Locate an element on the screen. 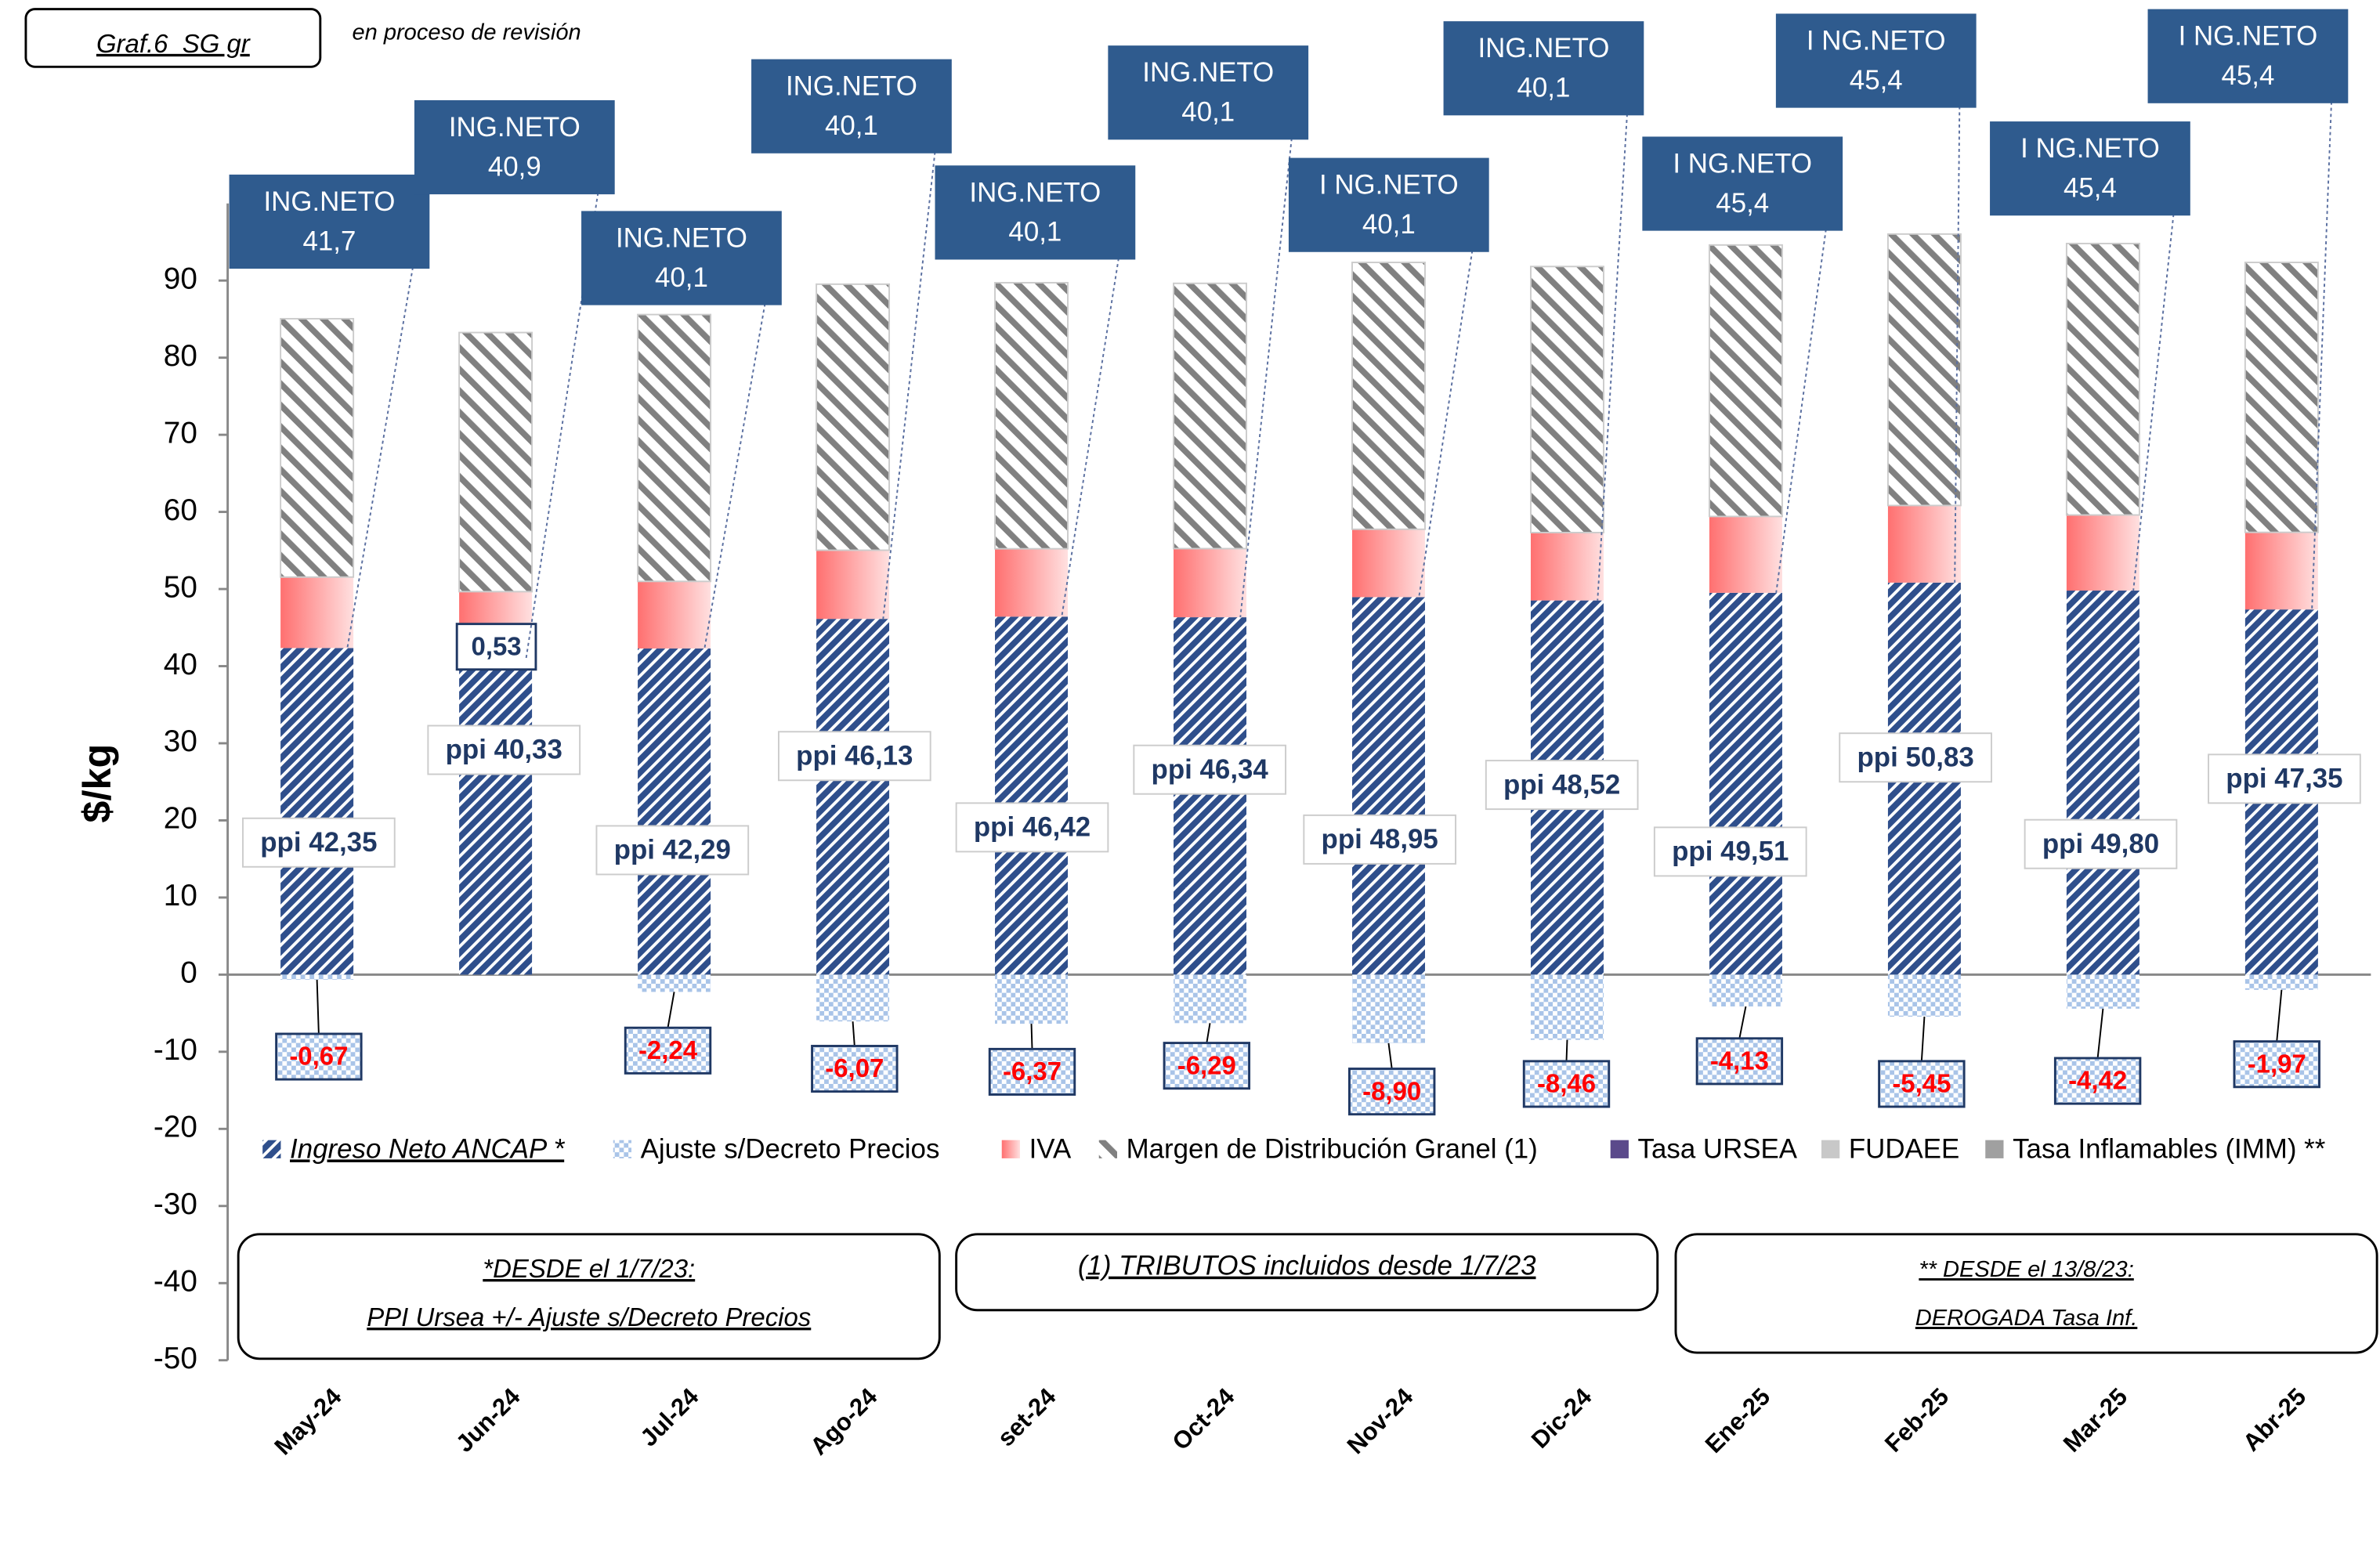 This screenshot has height=1550, width=2380. annotation-value: 41,7 is located at coordinates (329, 241).